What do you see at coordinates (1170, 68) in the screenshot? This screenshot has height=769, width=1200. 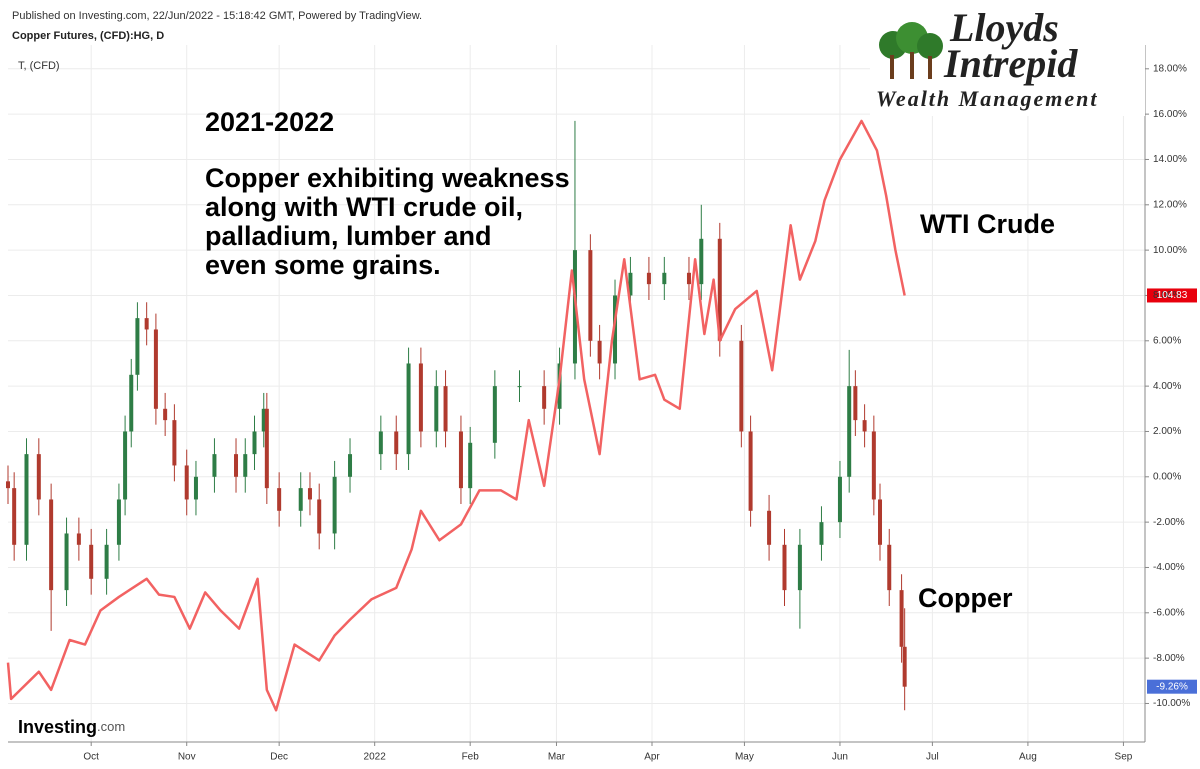 I see `y-tick-label: 18.00%` at bounding box center [1170, 68].